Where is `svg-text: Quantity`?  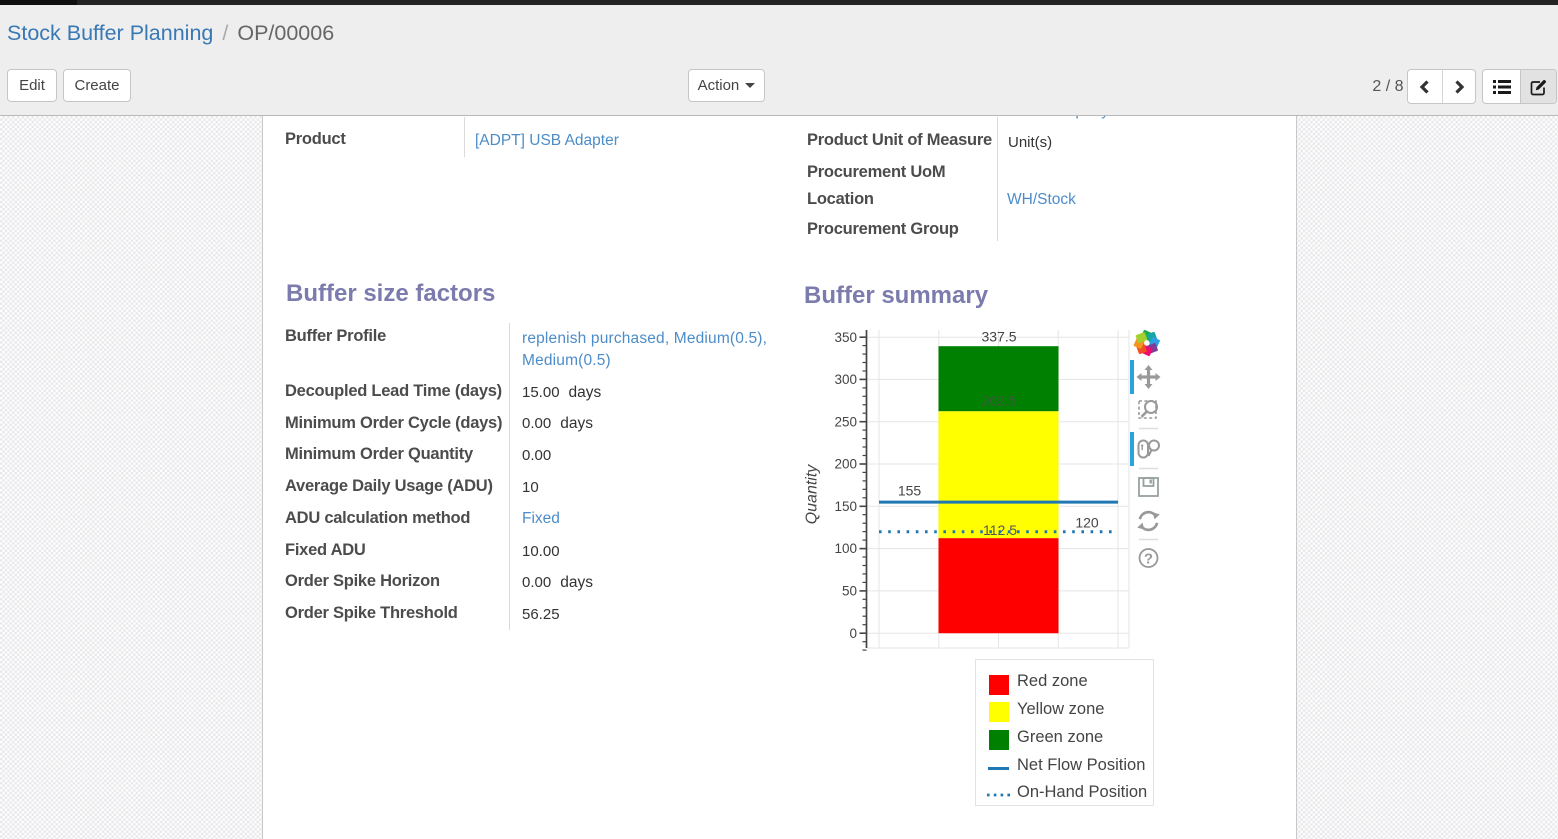
svg-text: Quantity is located at coordinates (812, 494).